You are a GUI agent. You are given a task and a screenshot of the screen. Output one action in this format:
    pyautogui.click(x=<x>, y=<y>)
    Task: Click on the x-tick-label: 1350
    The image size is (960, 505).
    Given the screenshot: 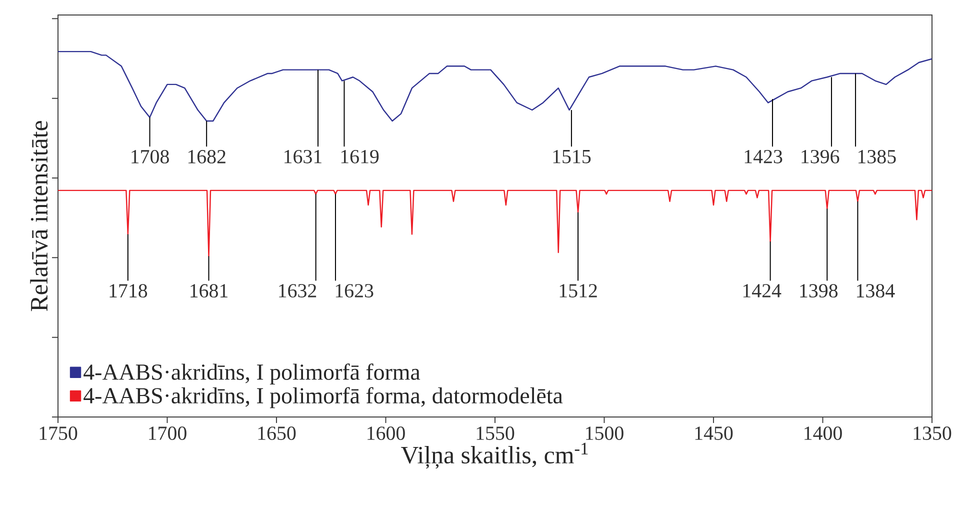 What is the action you would take?
    pyautogui.click(x=933, y=433)
    